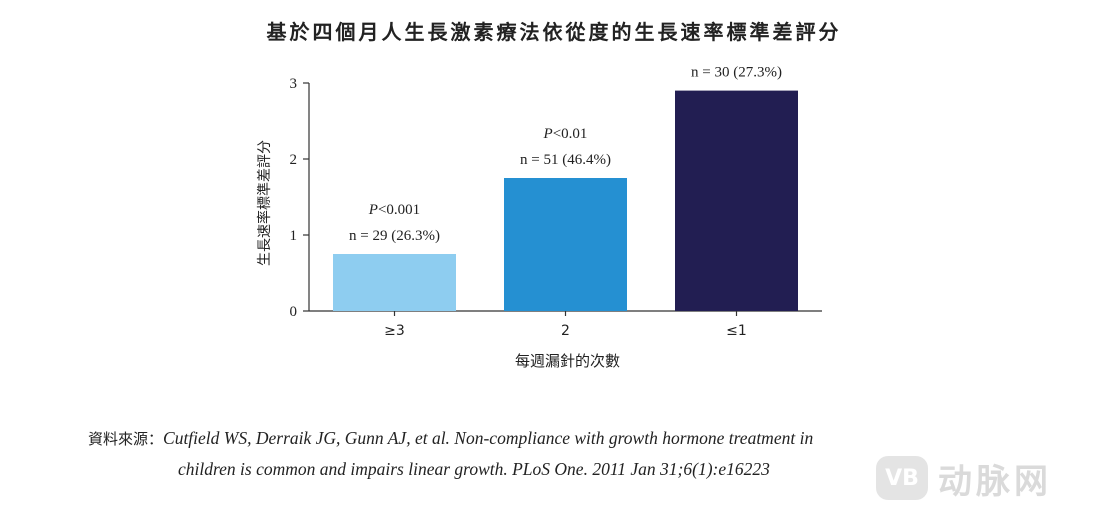 Image resolution: width=1108 pixels, height=518 pixels. I want to click on y-tick-label: 2, so click(294, 160).